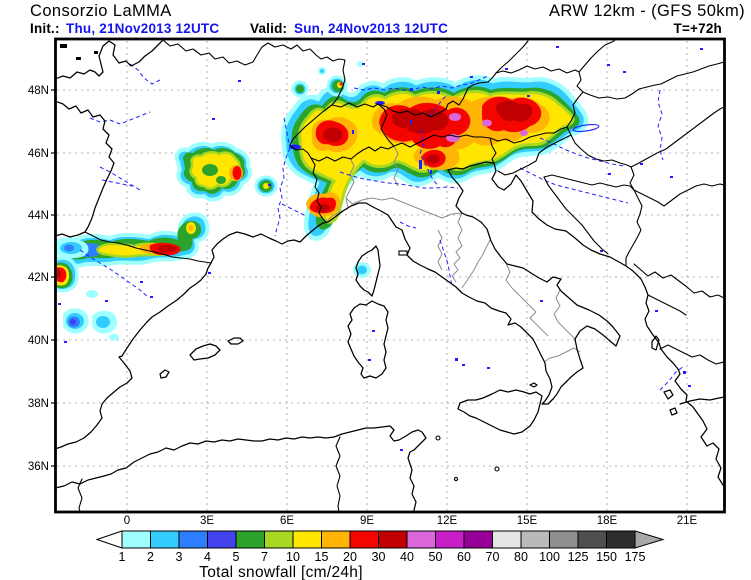 This screenshot has height=580, width=751. What do you see at coordinates (322, 557) in the screenshot?
I see `svg-text: 15` at bounding box center [322, 557].